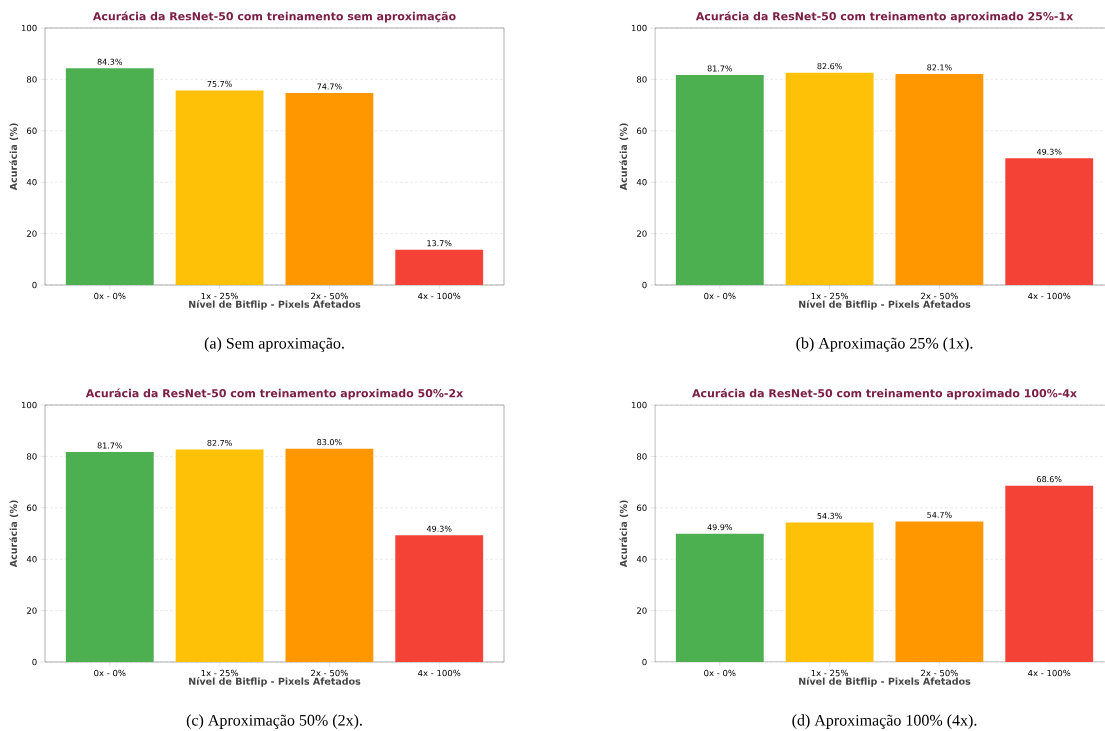 This screenshot has height=731, width=1105. I want to click on chart-title: Acurácia da ResNet-50 com treinamento aproximado 25%-1x, so click(884, 17).